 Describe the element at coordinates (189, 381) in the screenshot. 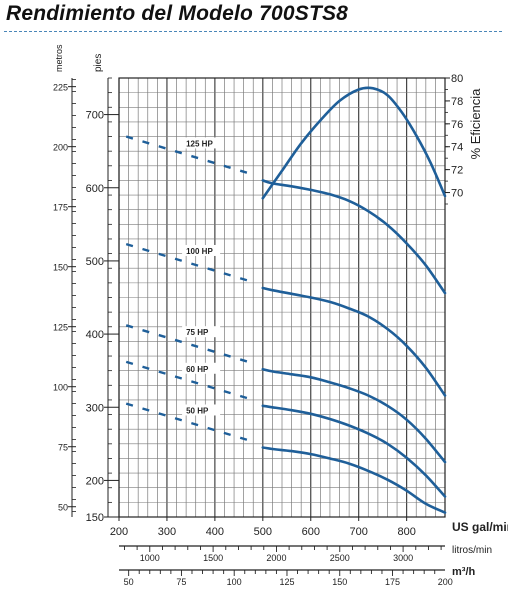

I see `curve-60-hp-dashed` at that location.